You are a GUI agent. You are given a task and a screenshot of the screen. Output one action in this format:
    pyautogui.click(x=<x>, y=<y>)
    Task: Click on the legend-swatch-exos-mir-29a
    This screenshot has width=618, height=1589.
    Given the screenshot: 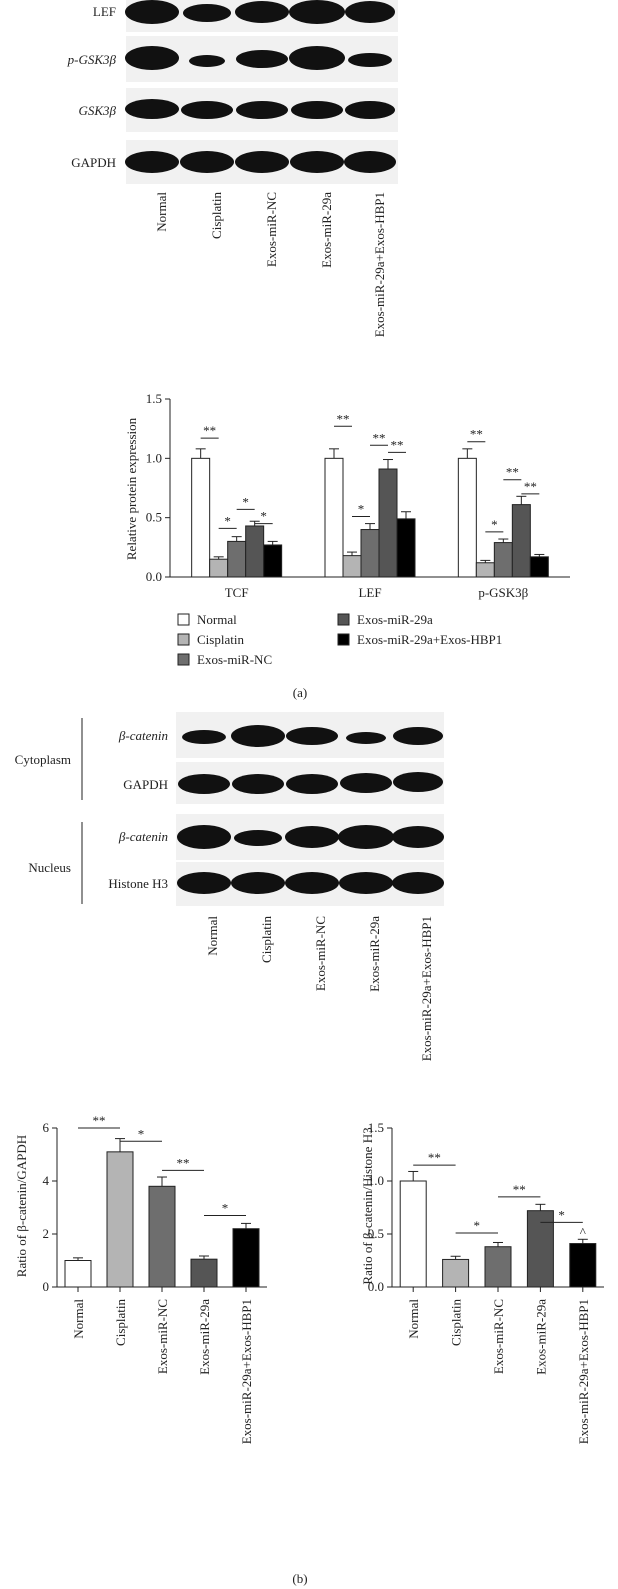 What is the action you would take?
    pyautogui.click(x=343, y=619)
    